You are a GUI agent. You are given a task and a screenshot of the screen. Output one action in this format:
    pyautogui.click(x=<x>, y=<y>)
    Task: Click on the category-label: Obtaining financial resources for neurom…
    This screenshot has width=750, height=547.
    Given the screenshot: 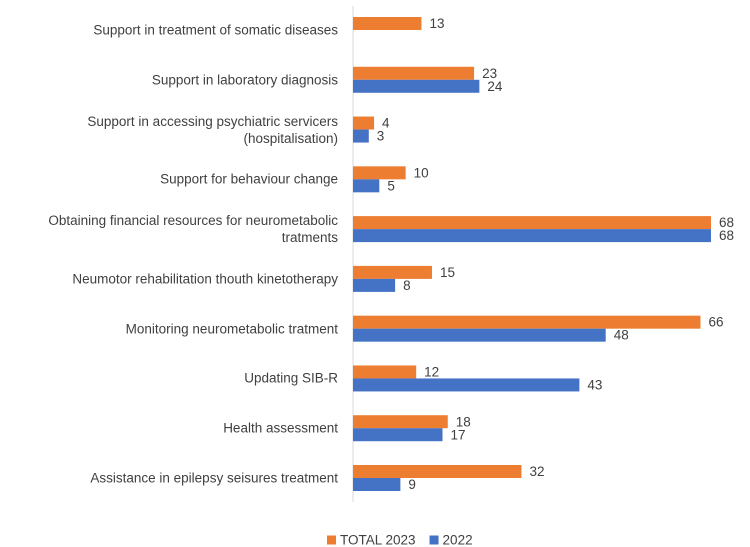 What is the action you would take?
    pyautogui.click(x=193, y=229)
    